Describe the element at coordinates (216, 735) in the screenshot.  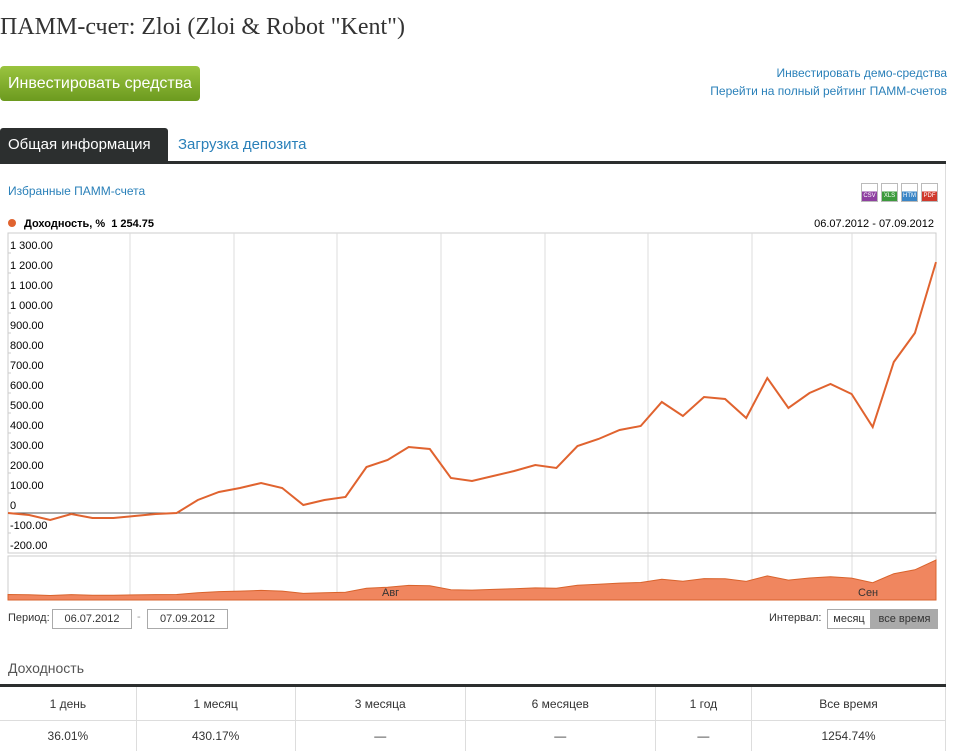
I see `cell: 430.17%` at that location.